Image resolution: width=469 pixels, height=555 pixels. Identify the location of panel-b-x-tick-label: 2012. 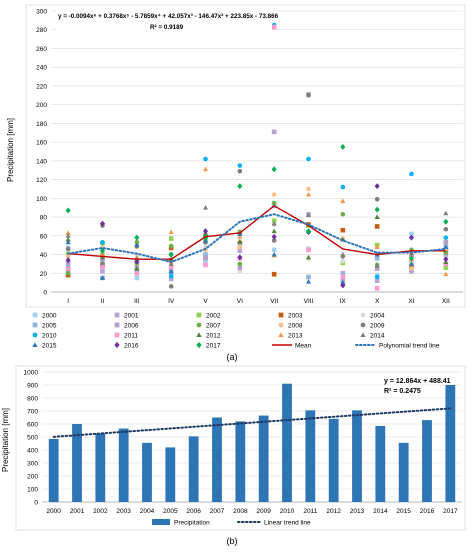
(333, 511).